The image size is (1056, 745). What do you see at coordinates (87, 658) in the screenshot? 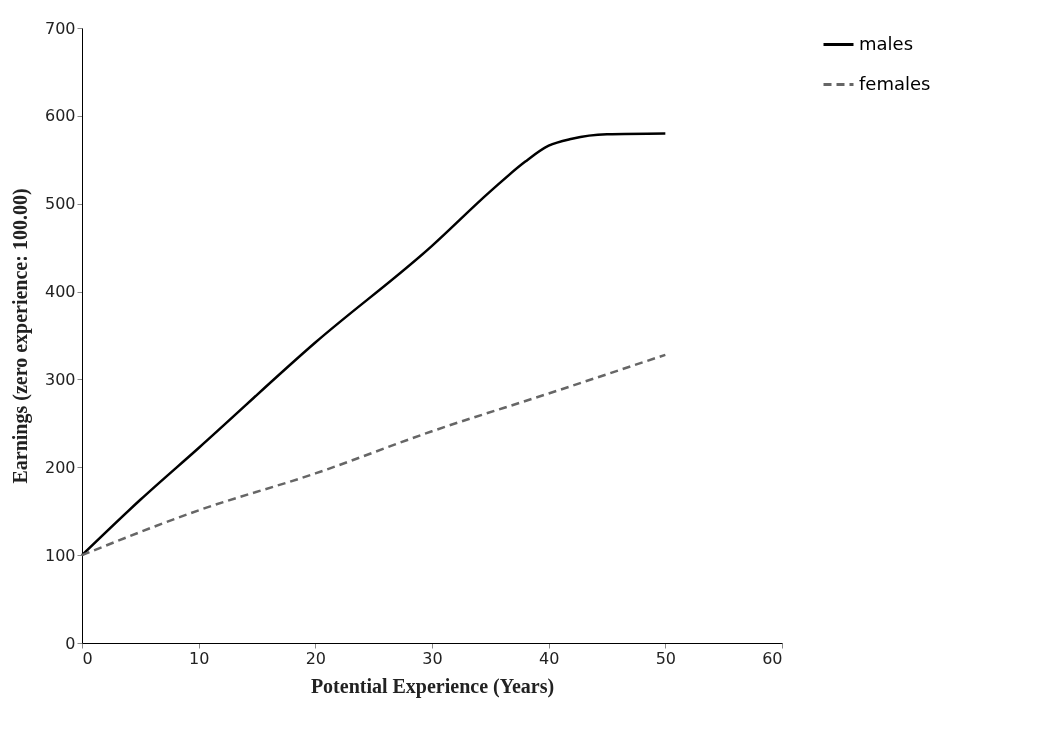
I see `x-tick-label: 0` at bounding box center [87, 658].